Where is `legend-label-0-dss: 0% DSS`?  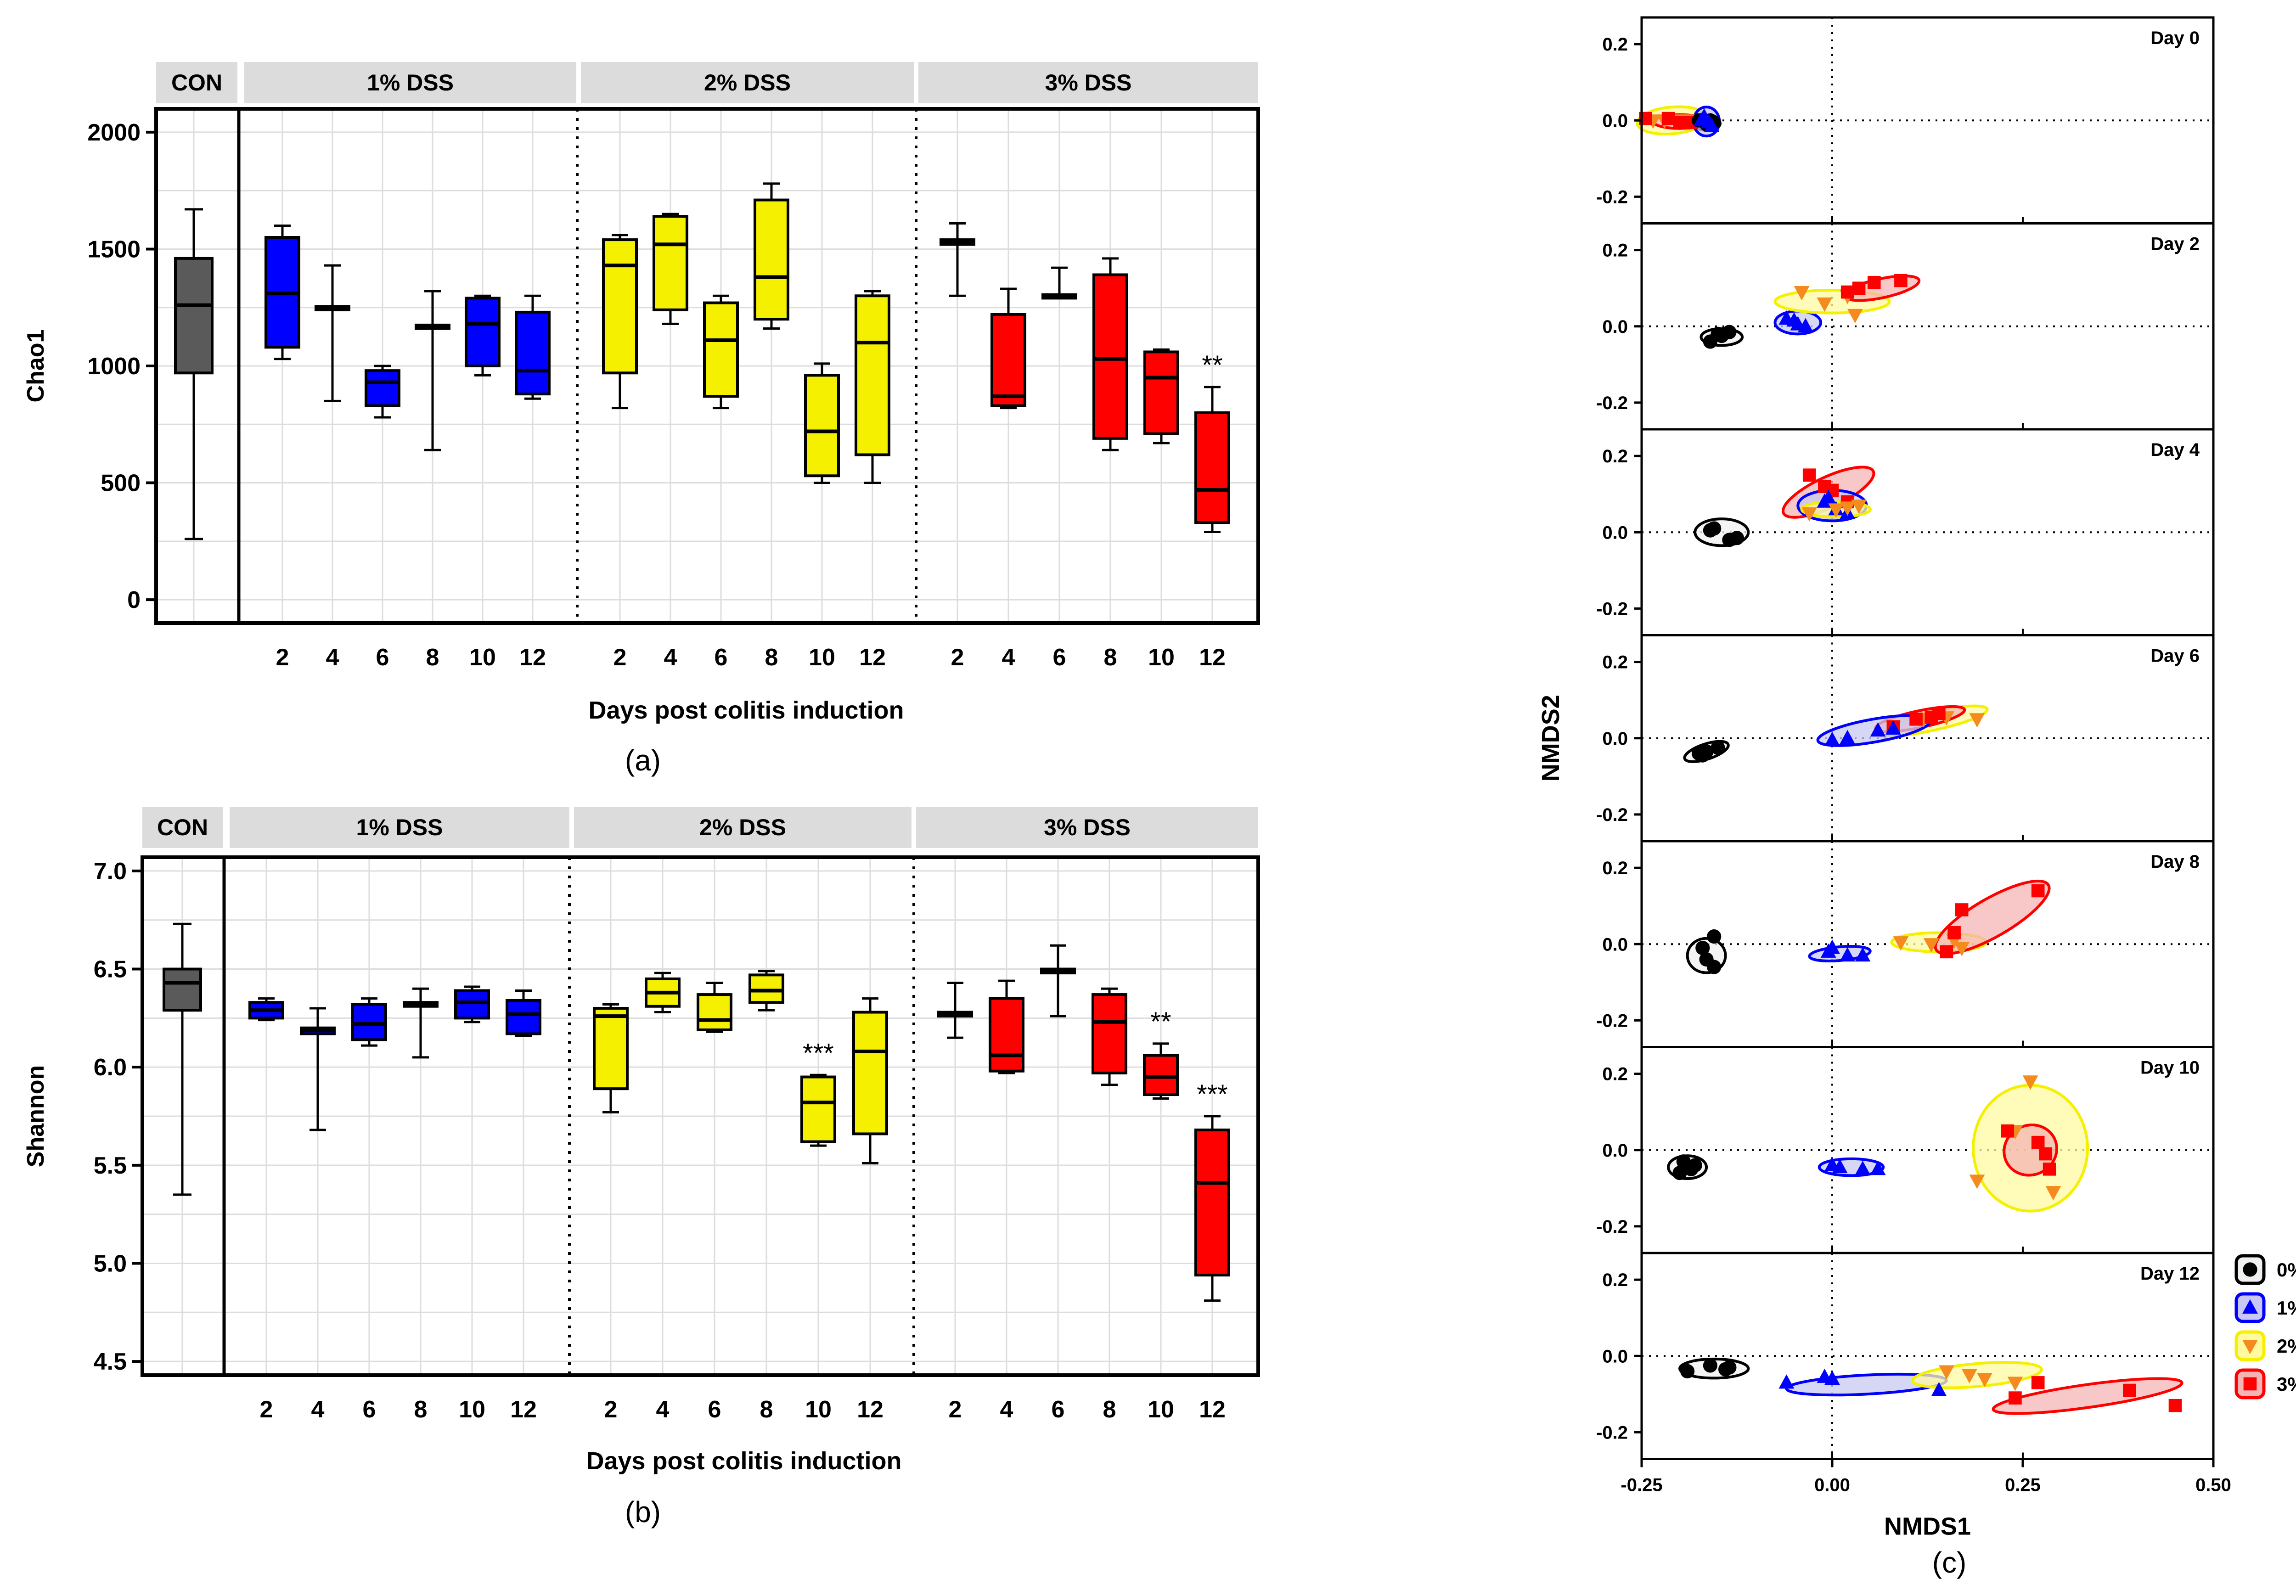 legend-label-0-dss: 0% DSS is located at coordinates (2286, 1270).